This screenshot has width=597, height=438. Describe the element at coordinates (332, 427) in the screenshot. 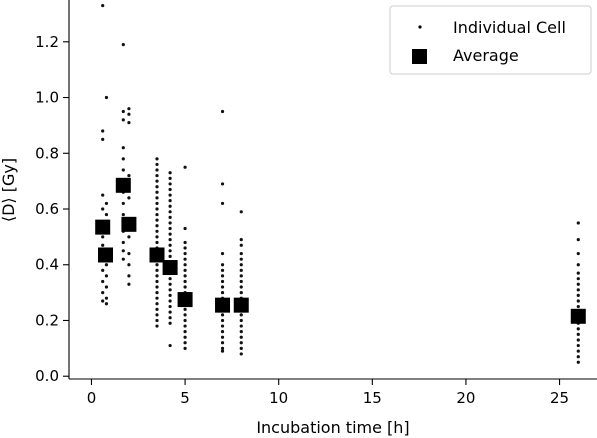

I see `x-axis-label: Incubation time [h]` at that location.